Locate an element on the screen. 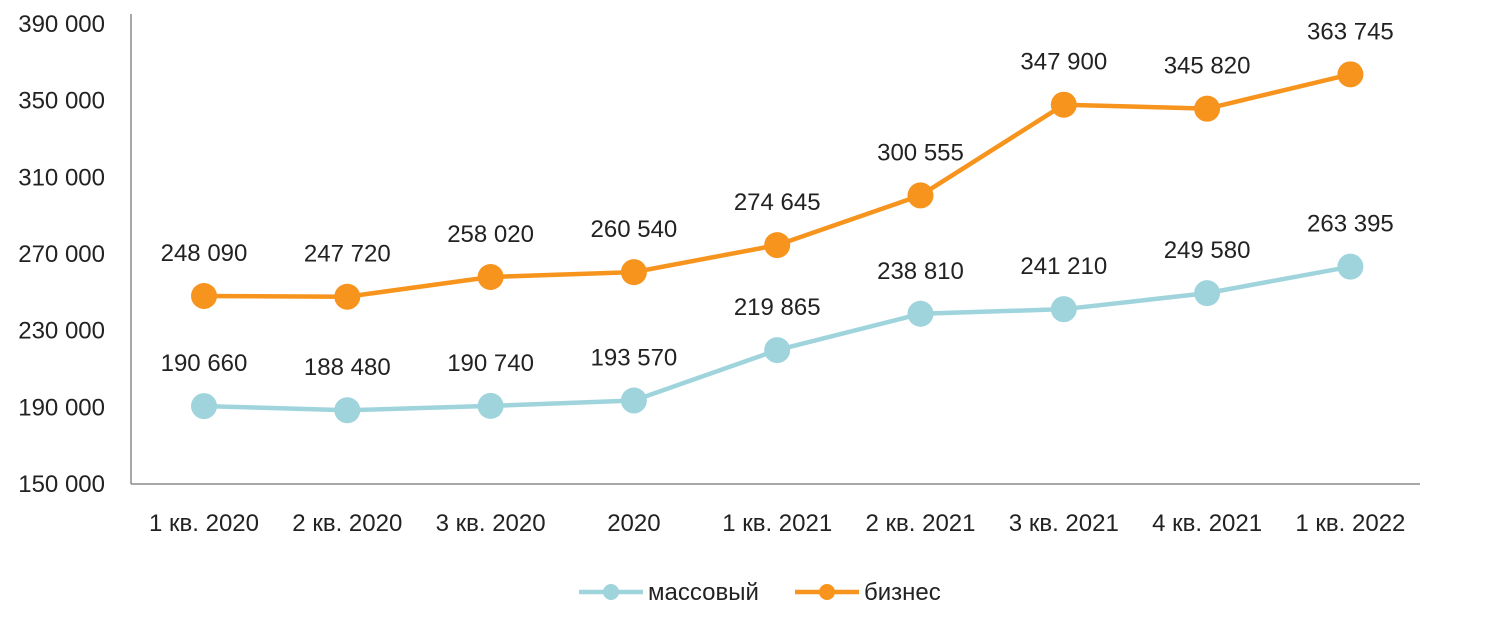 The width and height of the screenshot is (1500, 621). y-tick-label: 390 000 is located at coordinates (61, 24).